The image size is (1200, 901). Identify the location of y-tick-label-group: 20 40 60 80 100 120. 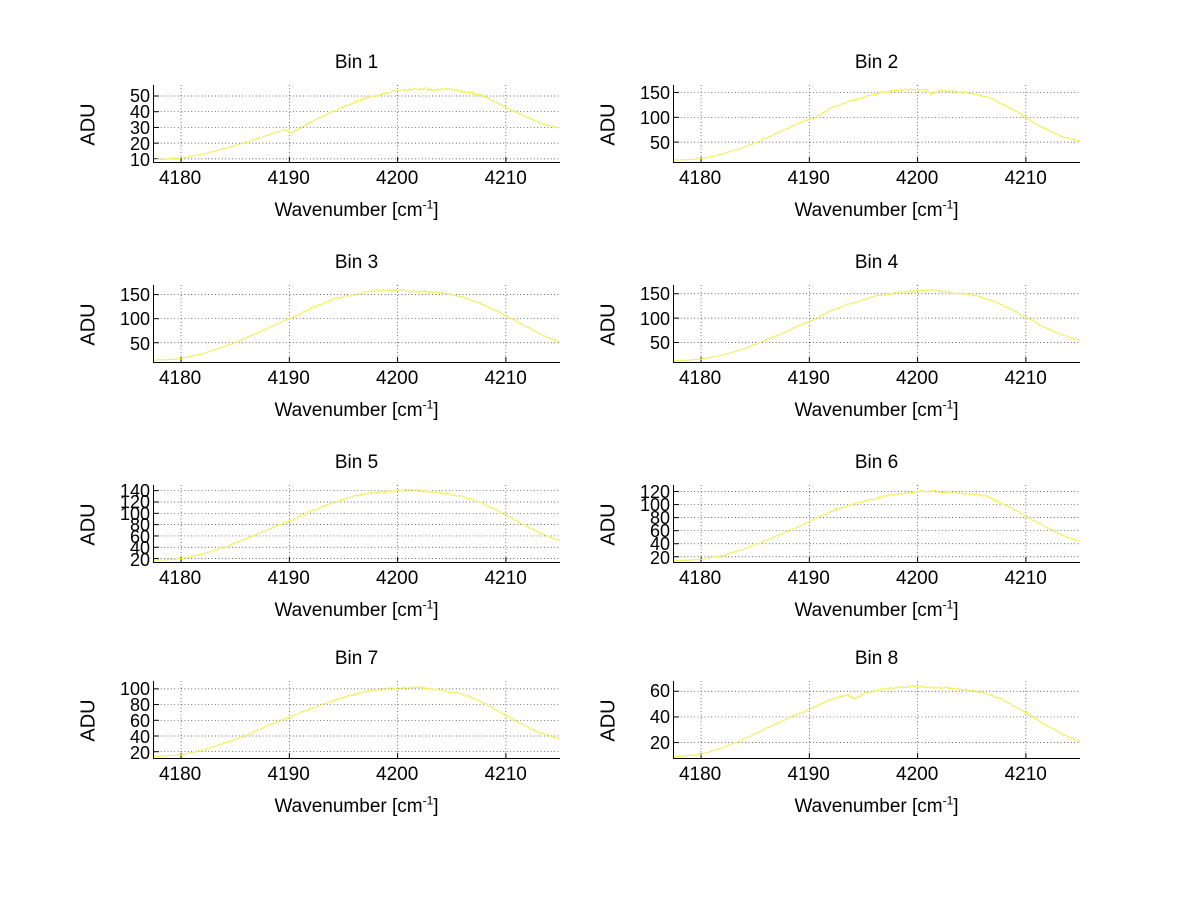
(643, 524).